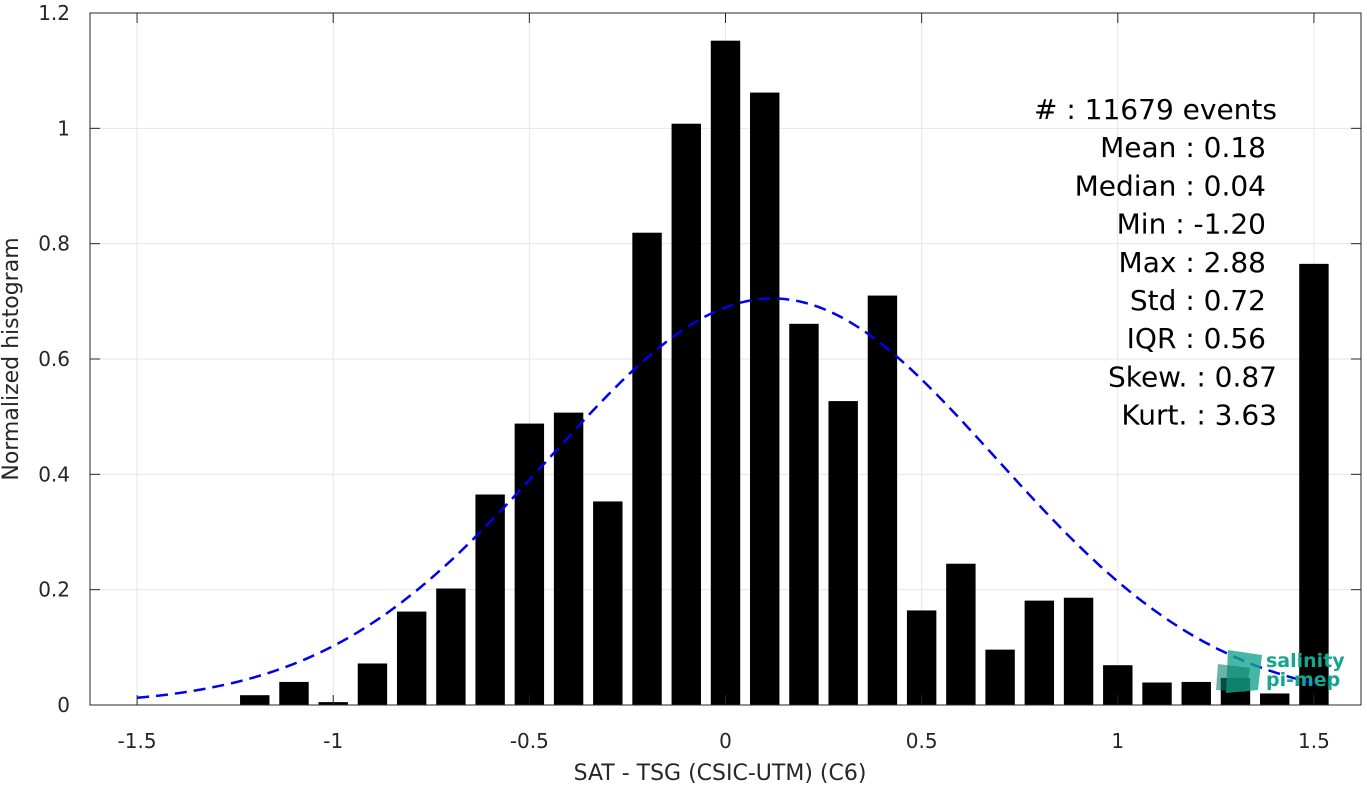 The width and height of the screenshot is (1367, 785). I want to click on logo-icon-shade, so click(1233, 678).